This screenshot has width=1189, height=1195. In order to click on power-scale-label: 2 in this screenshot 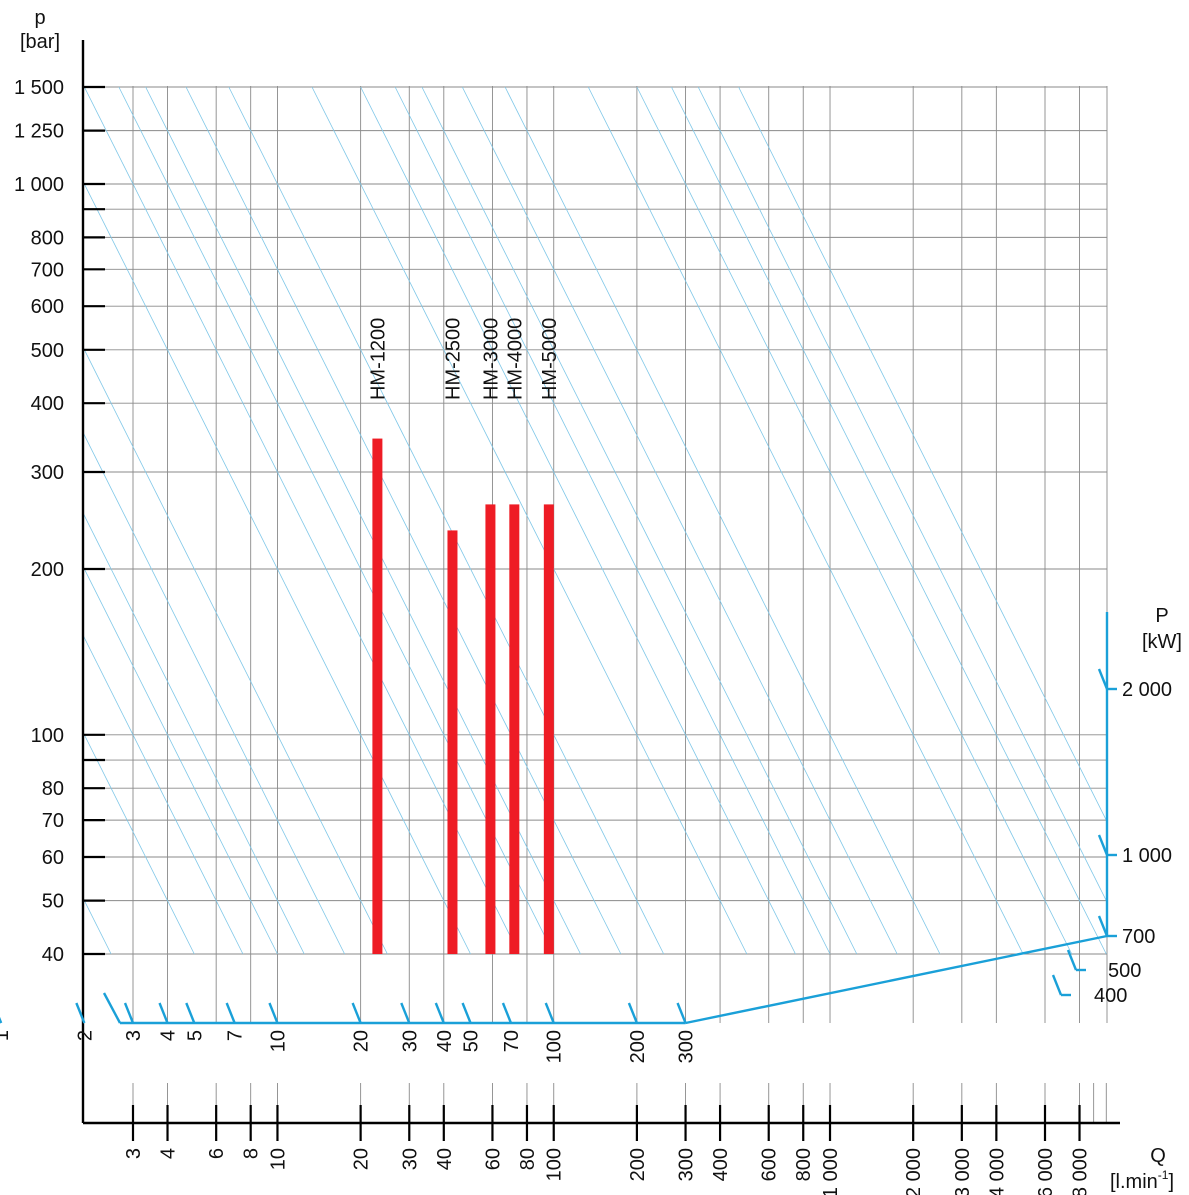, I will do `click(85, 1035)`.